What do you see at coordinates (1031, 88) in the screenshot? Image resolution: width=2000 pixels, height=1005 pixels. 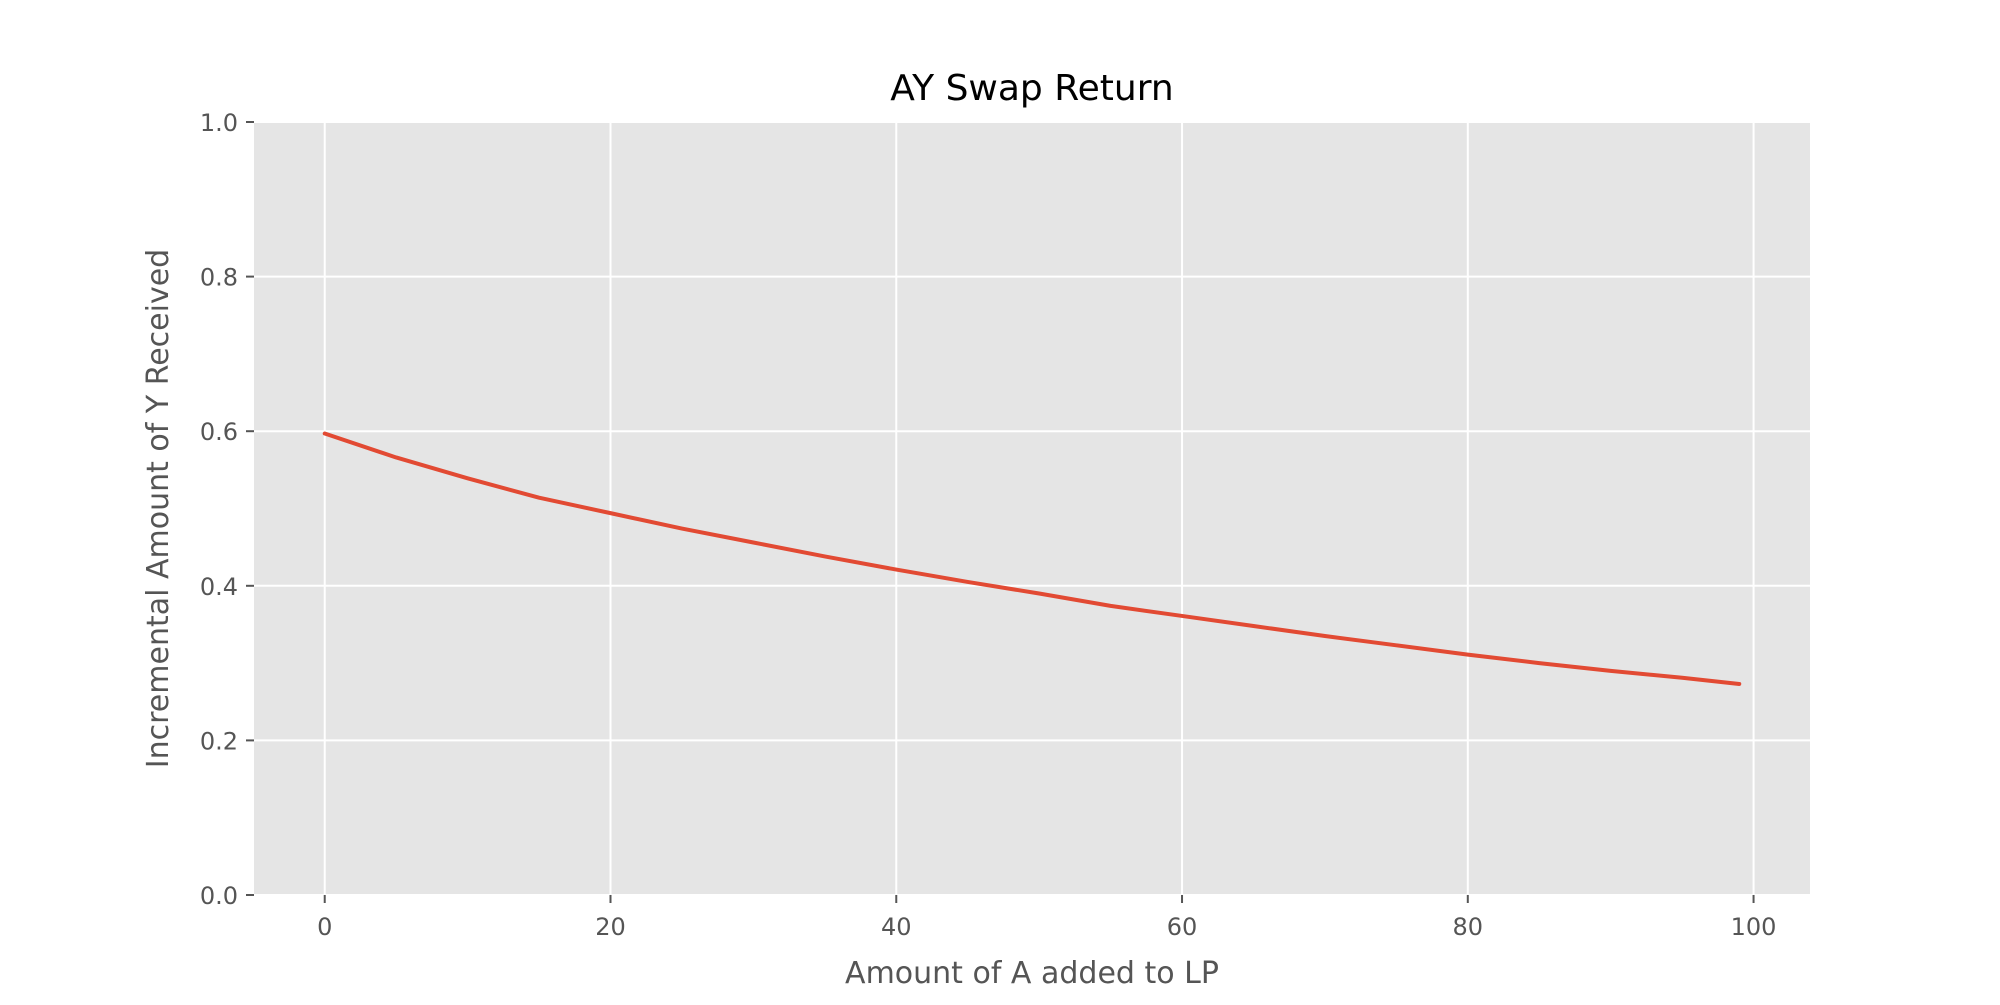 I see `chart-title: AY Swap Return` at bounding box center [1031, 88].